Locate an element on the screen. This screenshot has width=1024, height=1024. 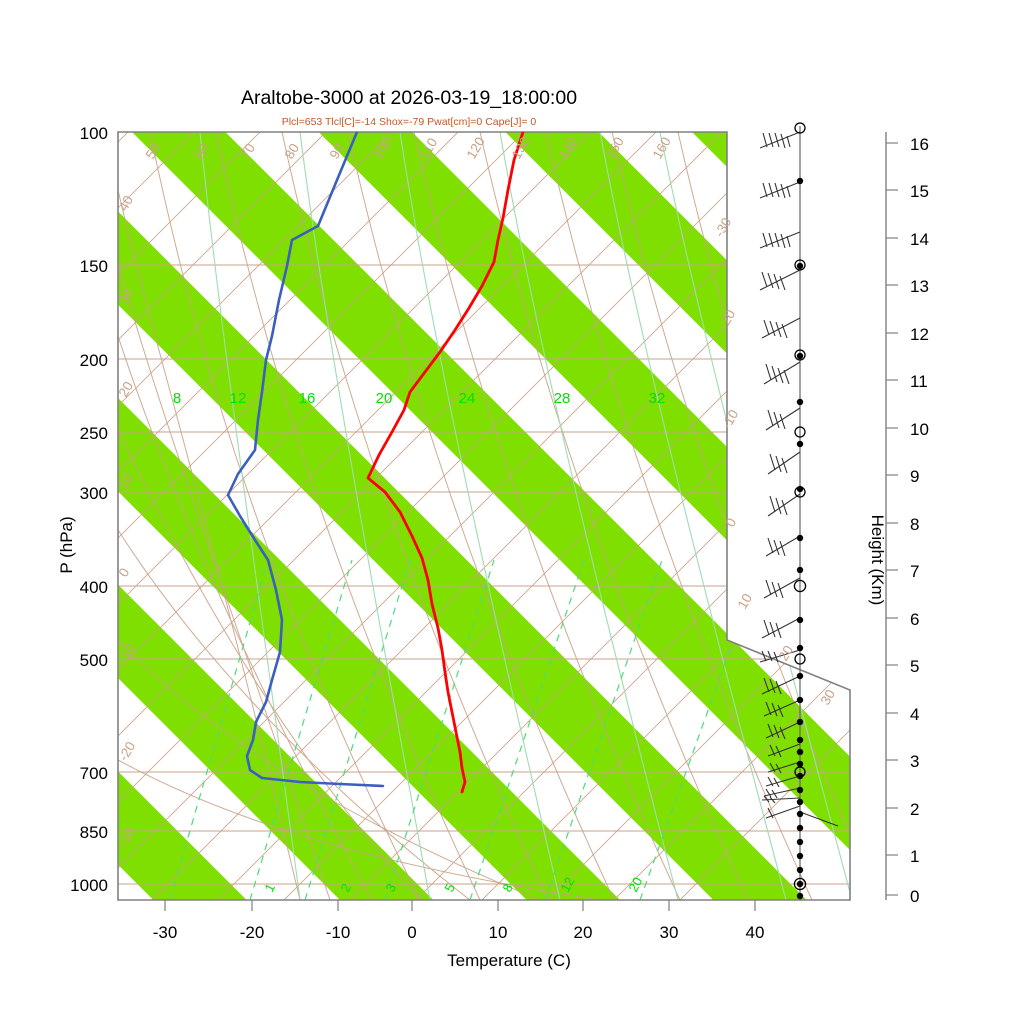
mixing-ratio-labels: 1 2 3 5 8 12 20 is located at coordinates (453, 885).